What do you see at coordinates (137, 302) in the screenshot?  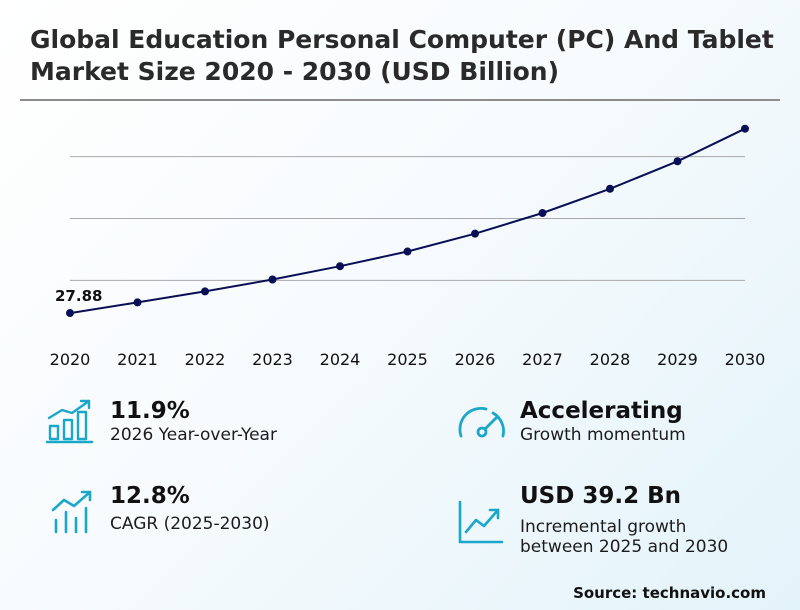 I see `data-point-2021` at bounding box center [137, 302].